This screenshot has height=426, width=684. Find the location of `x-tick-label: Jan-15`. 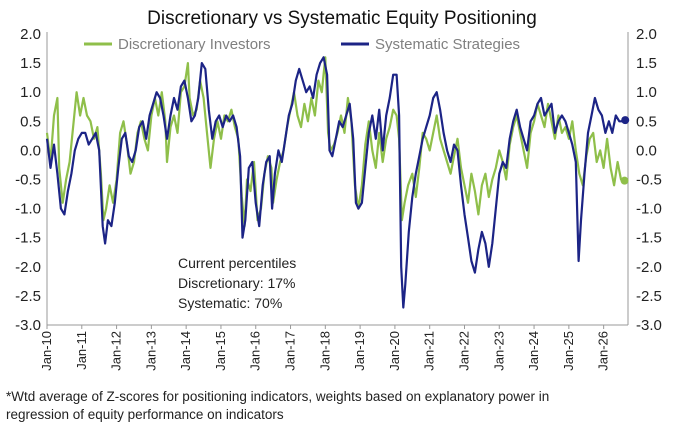

x-tick-label: Jan-15 is located at coordinates (220, 351).